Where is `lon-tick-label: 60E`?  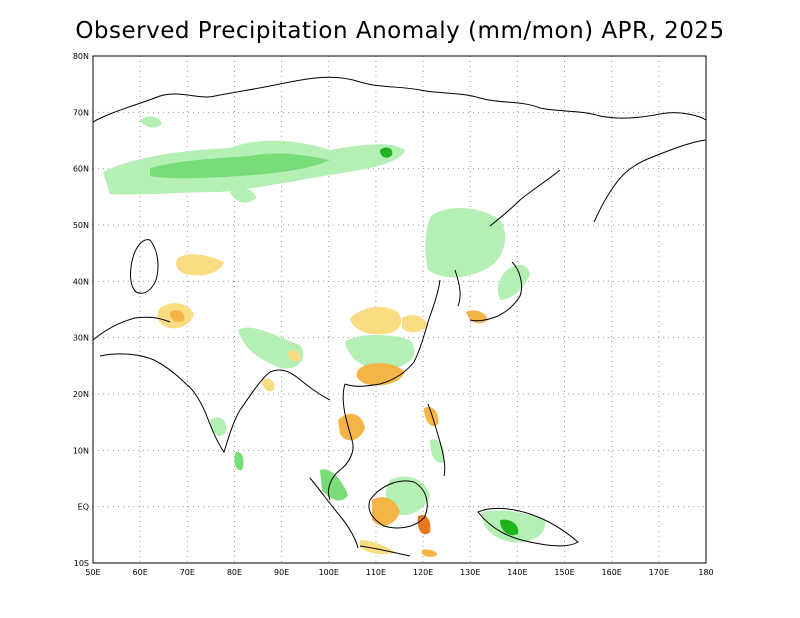 lon-tick-label: 60E is located at coordinates (140, 572).